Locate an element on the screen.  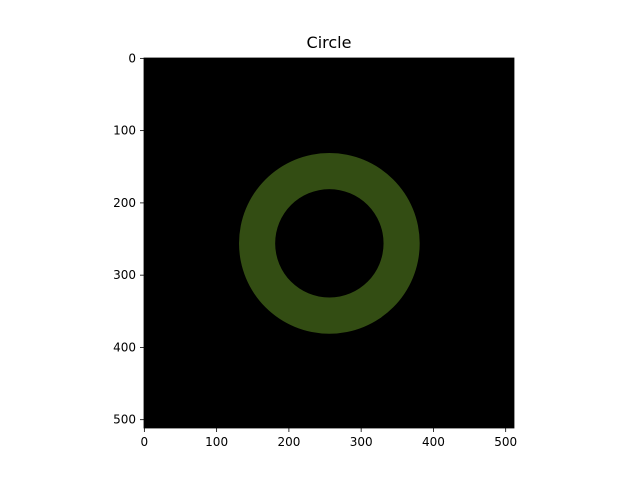
y-tick-label: 400 is located at coordinates (124, 347).